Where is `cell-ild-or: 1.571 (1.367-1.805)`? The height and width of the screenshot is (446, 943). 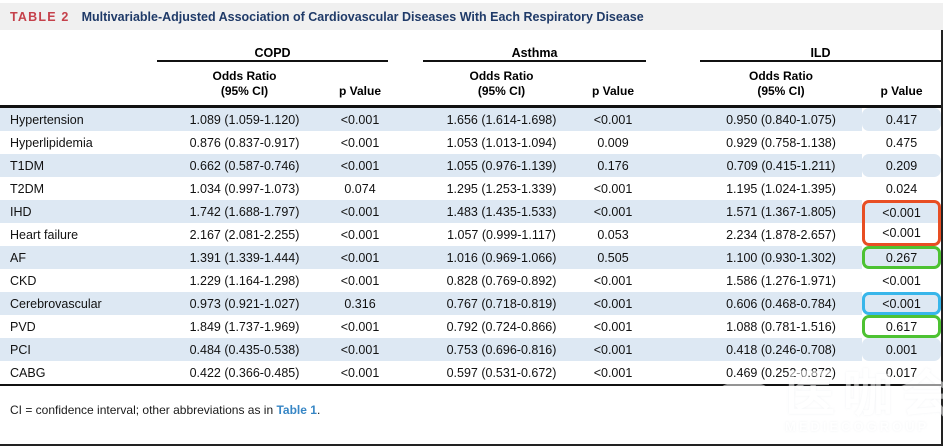 cell-ild-or: 1.571 (1.367-1.805) is located at coordinates (781, 211).